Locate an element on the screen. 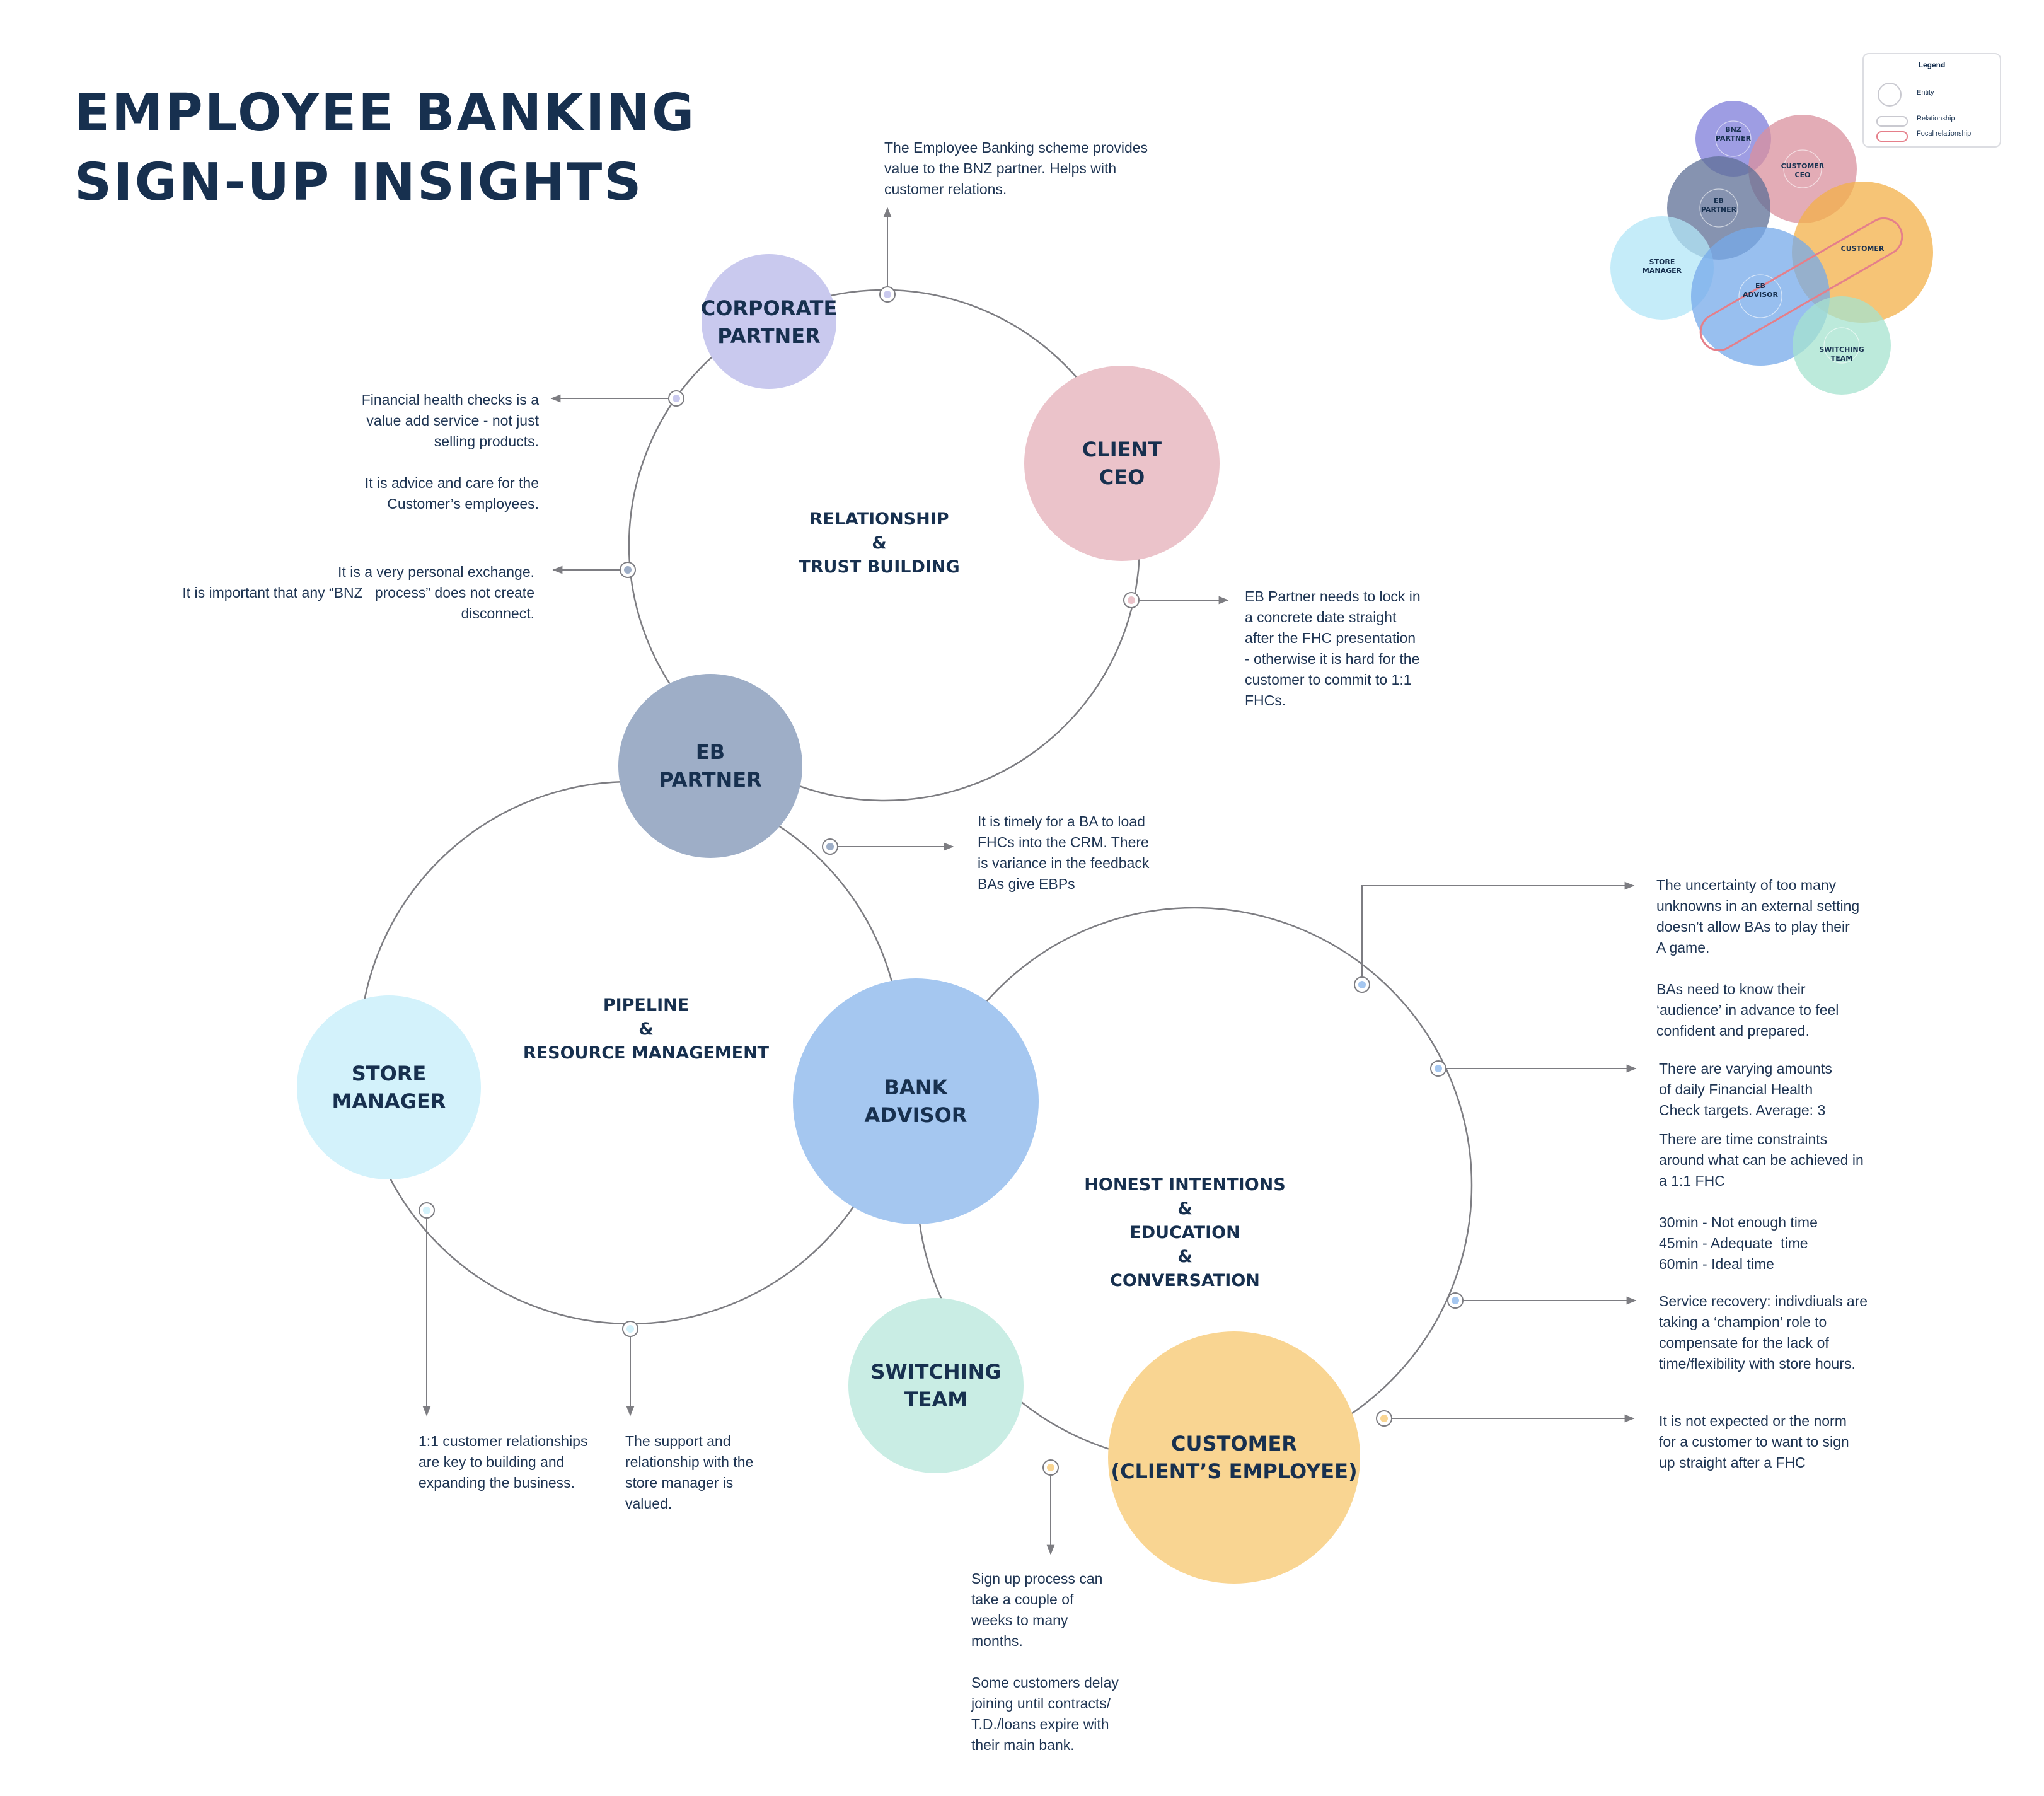  corporate-partner-label: CORPORATE PARTNER is located at coordinates (769, 322).